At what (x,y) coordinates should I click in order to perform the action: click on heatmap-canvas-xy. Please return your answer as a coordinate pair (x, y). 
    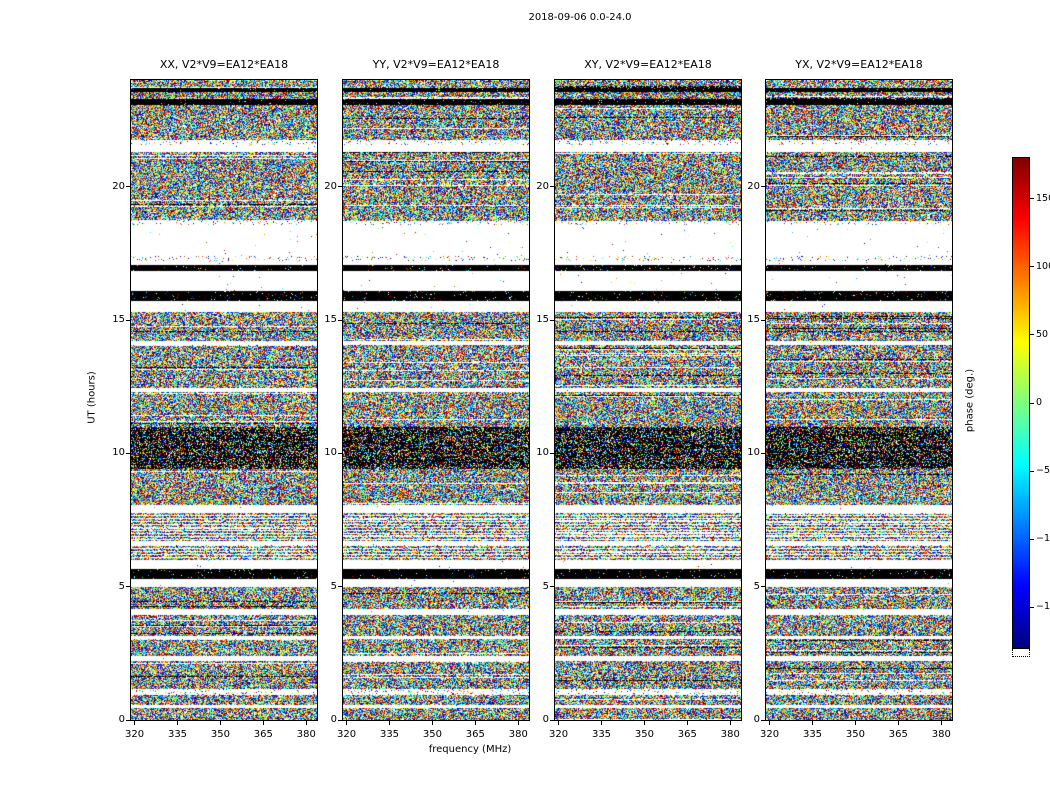
    Looking at the image, I should click on (648, 400).